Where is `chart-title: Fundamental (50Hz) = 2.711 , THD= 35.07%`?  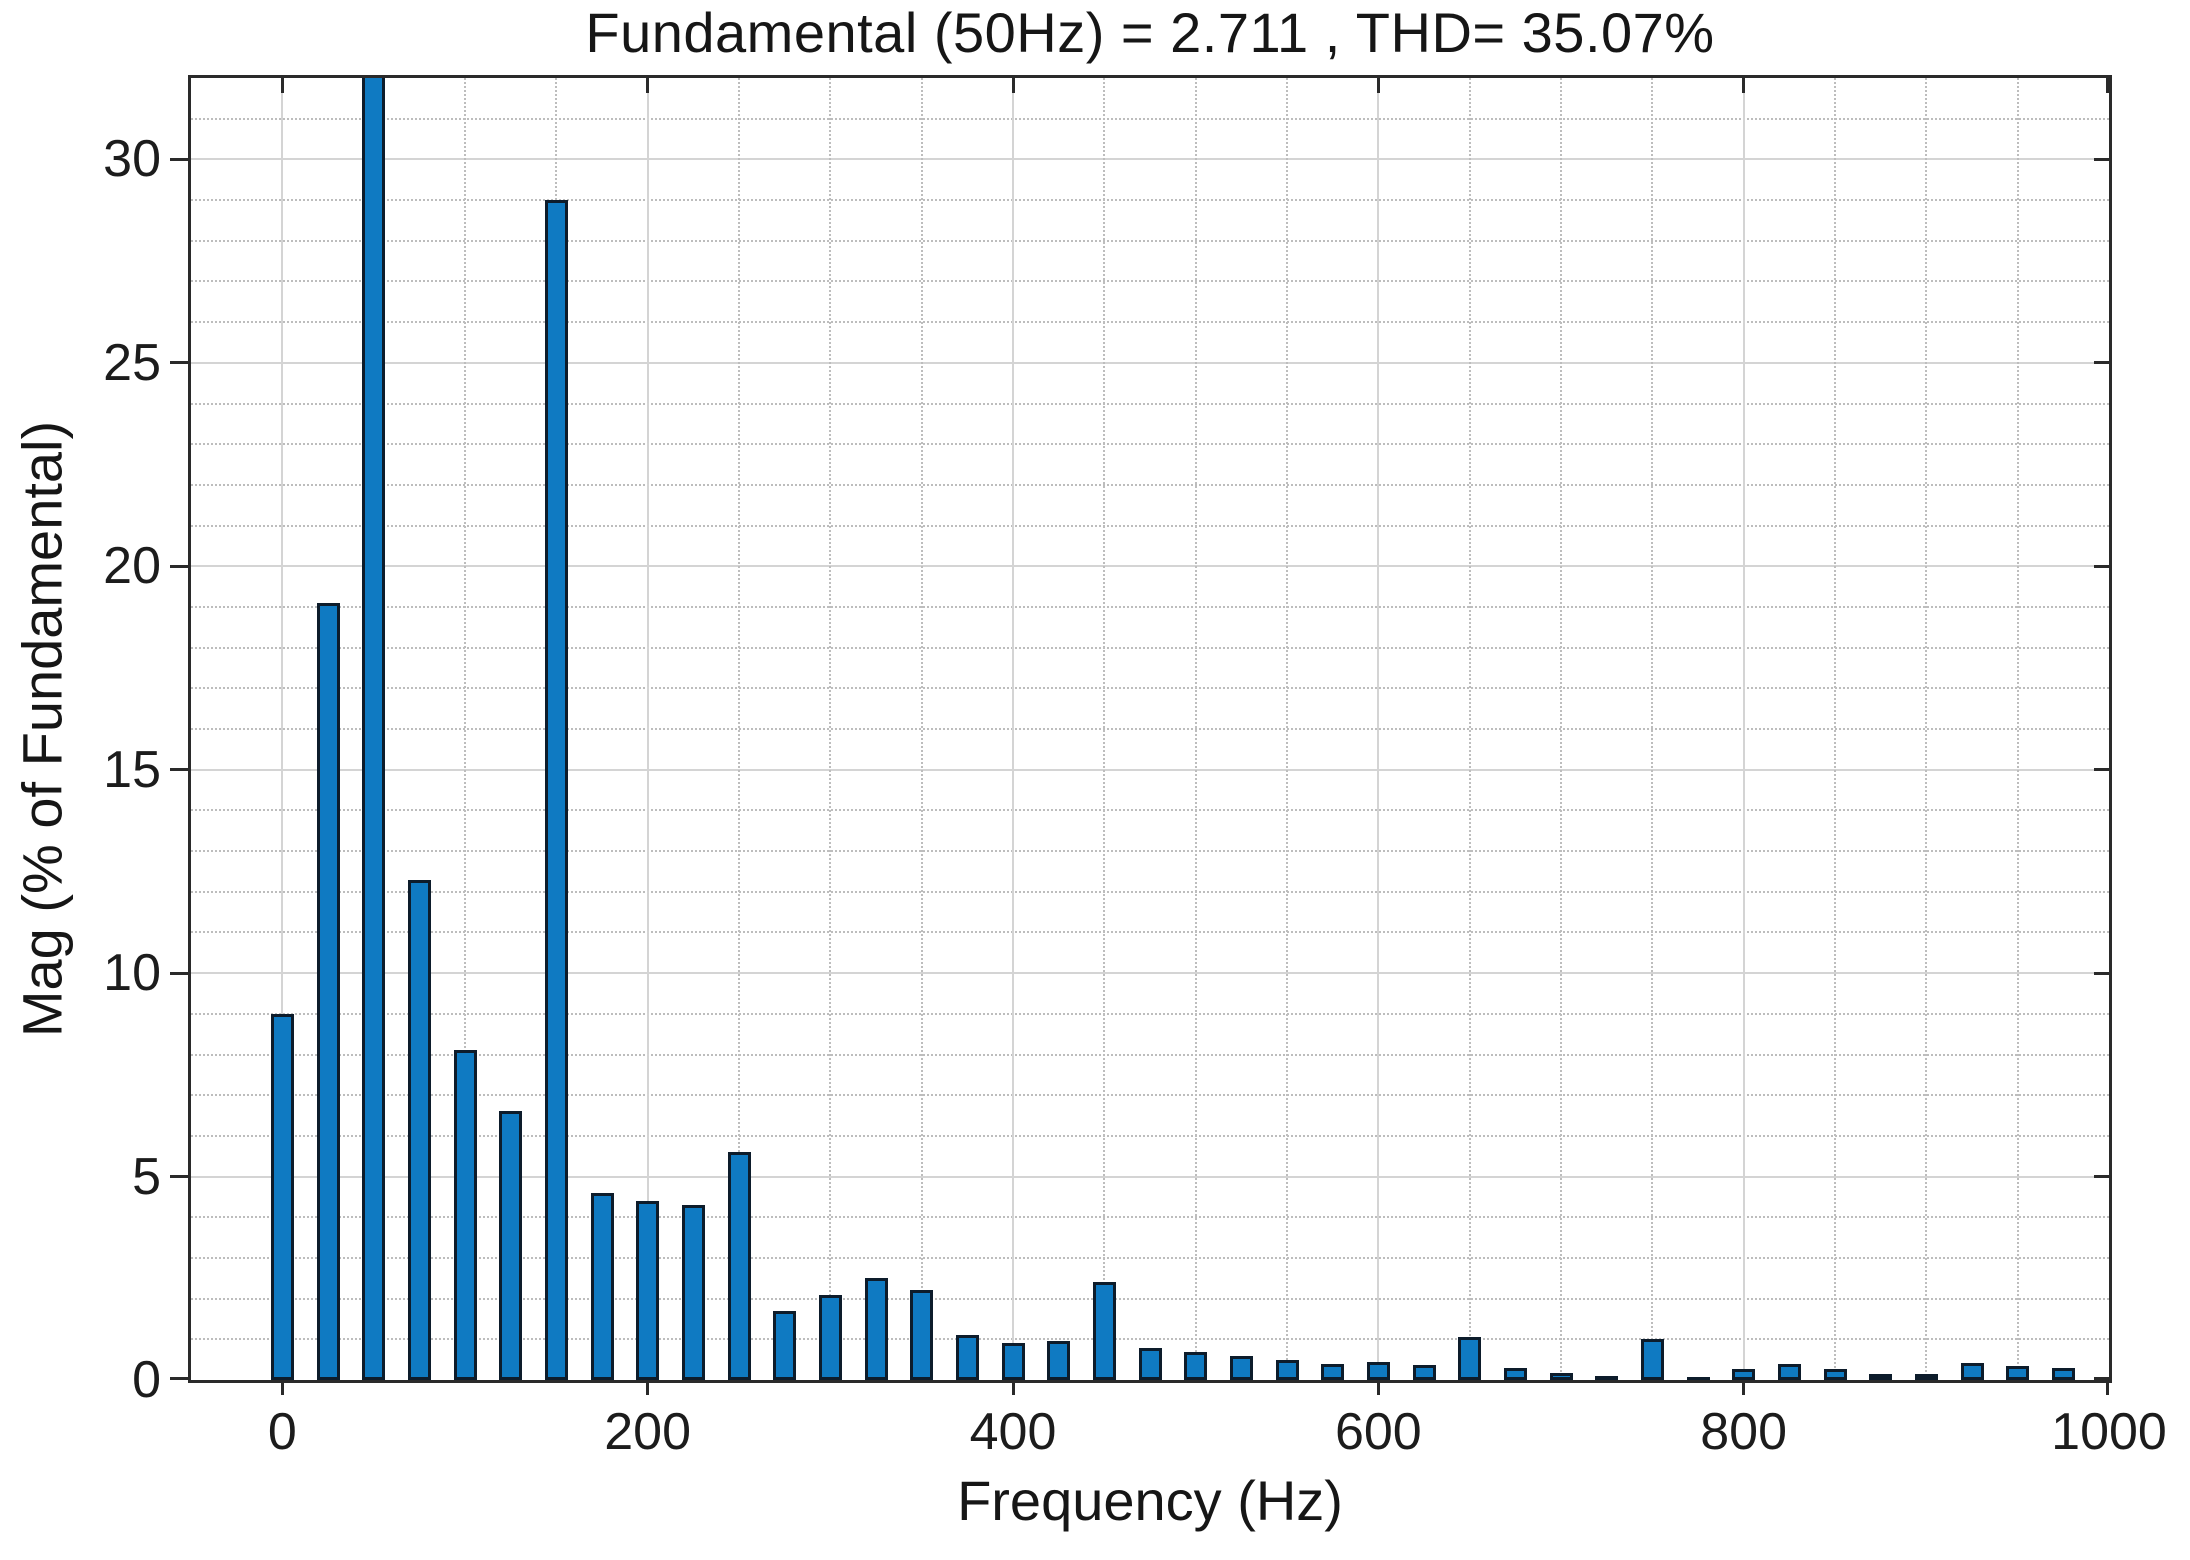
chart-title: Fundamental (50Hz) = 2.711 , THD= 35.07% is located at coordinates (1150, 32).